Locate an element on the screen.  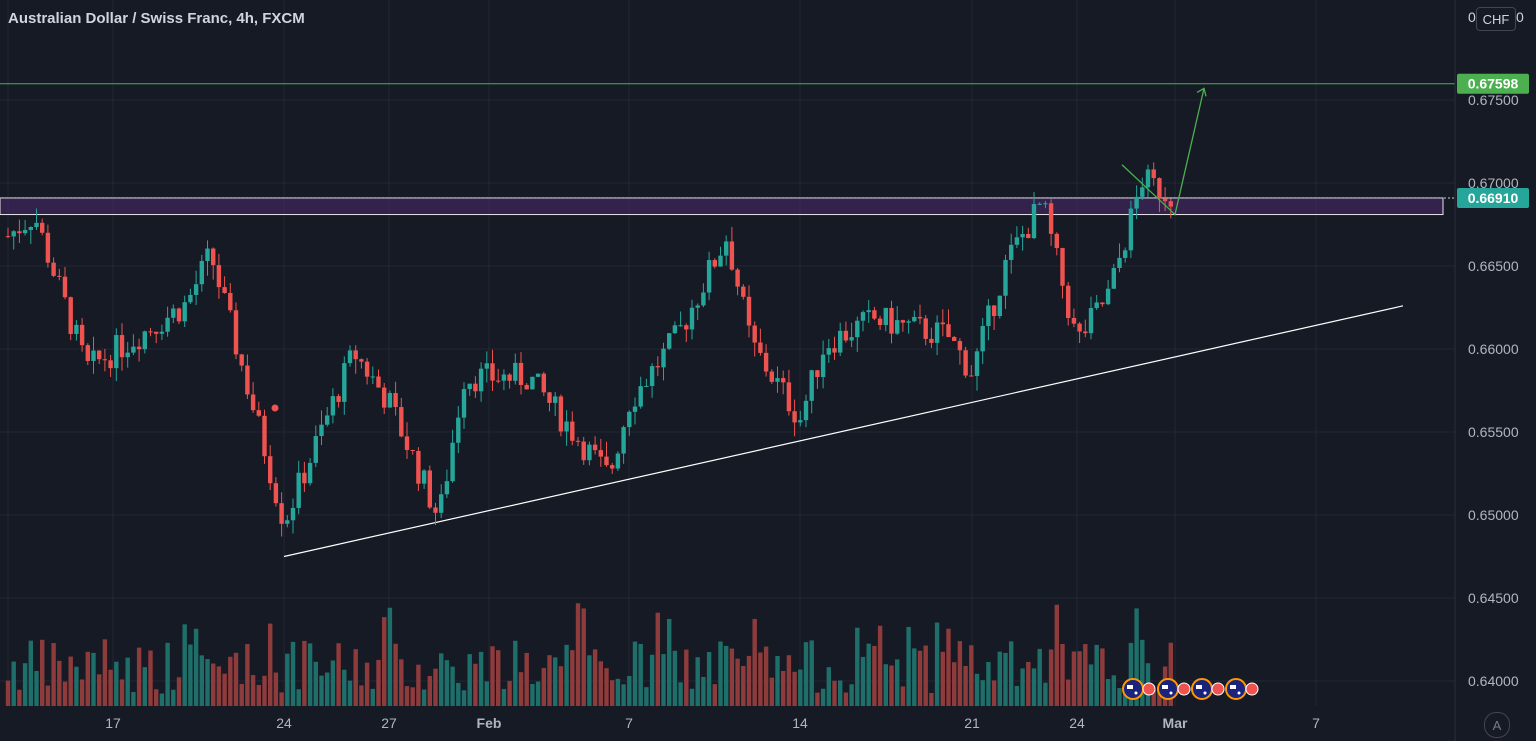
time-tick-label: Mar is located at coordinates (1175, 723).